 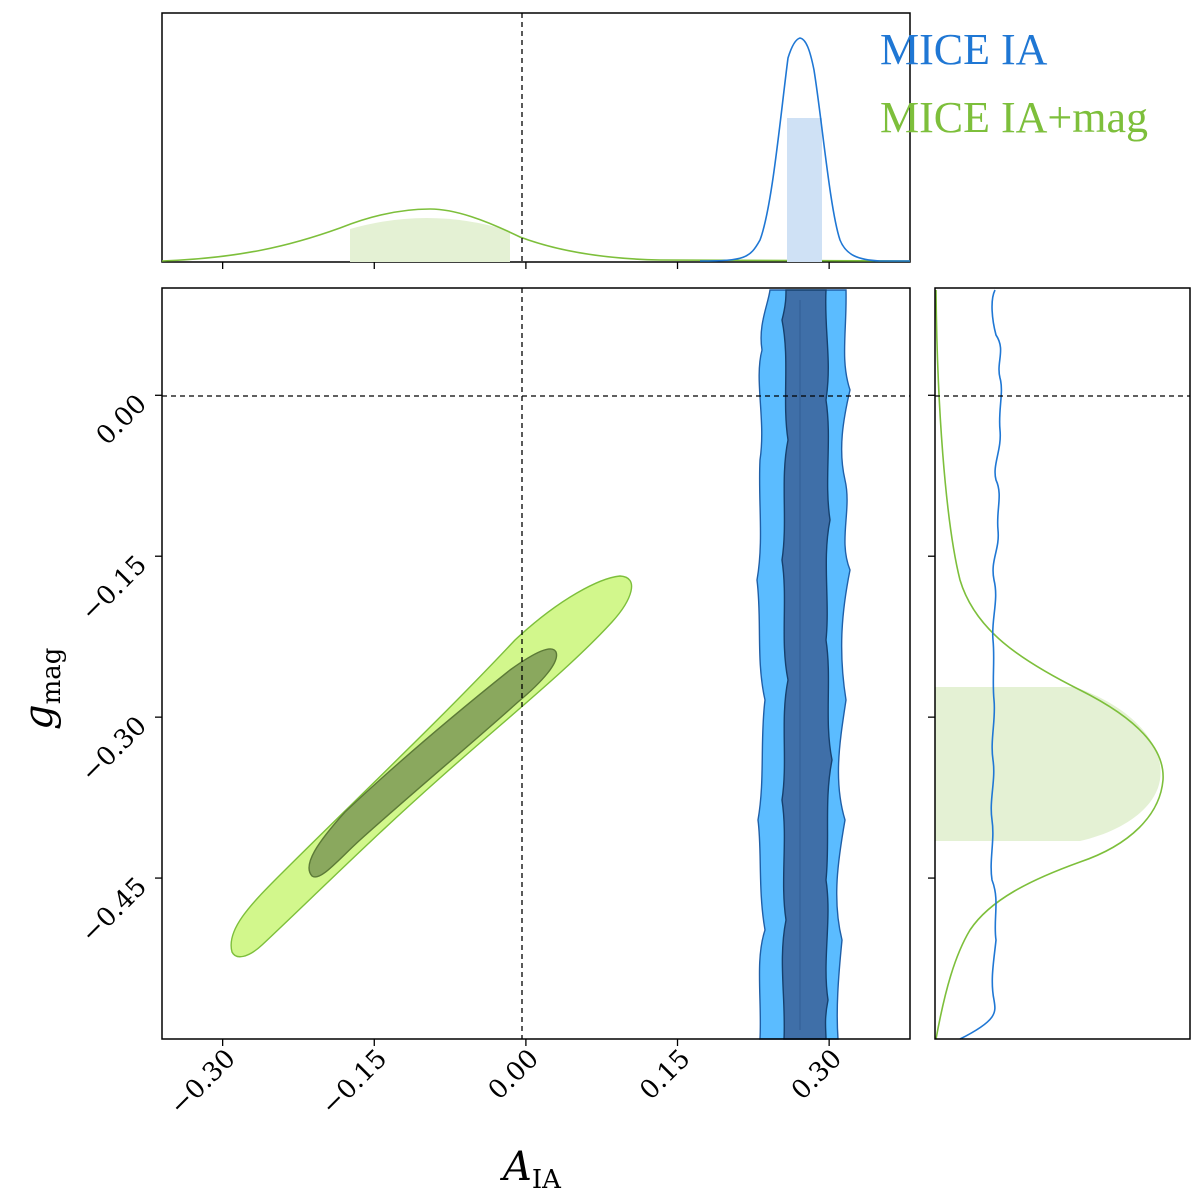 I want to click on ia-marginal-curve-right, so click(x=981, y=664).